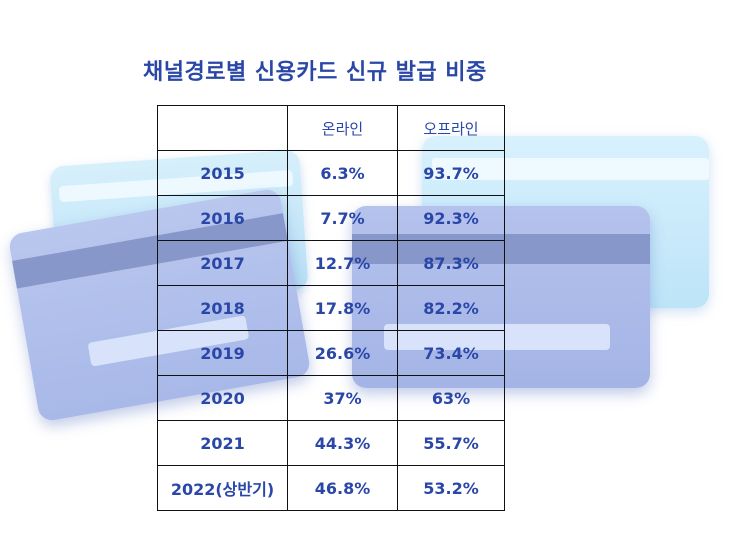 The width and height of the screenshot is (733, 549). What do you see at coordinates (451, 173) in the screenshot?
I see `offline-cell: 93.7%` at bounding box center [451, 173].